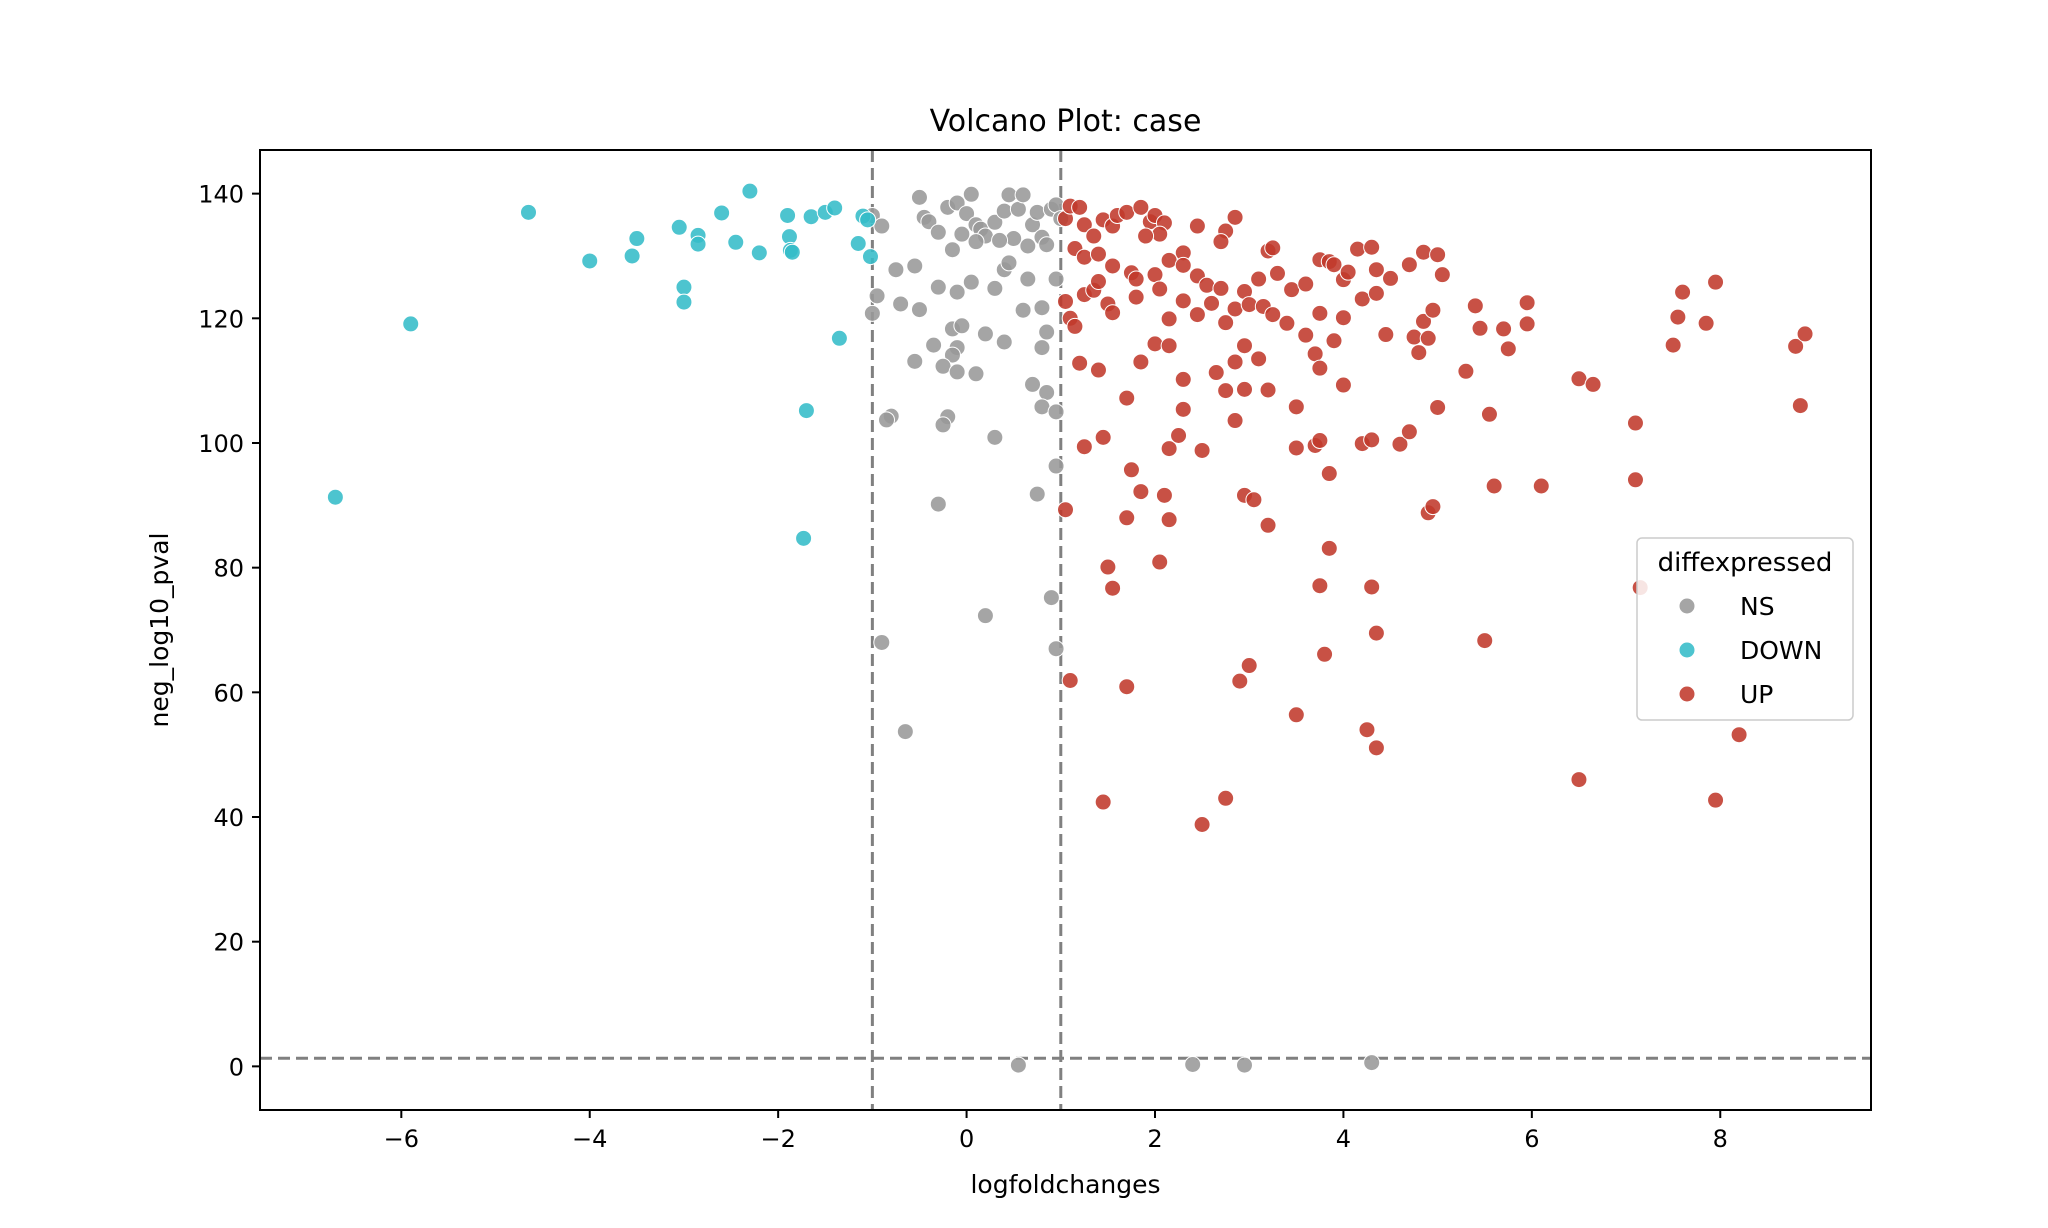  I want to click on x-tick-label: −4, so click(589, 1139).